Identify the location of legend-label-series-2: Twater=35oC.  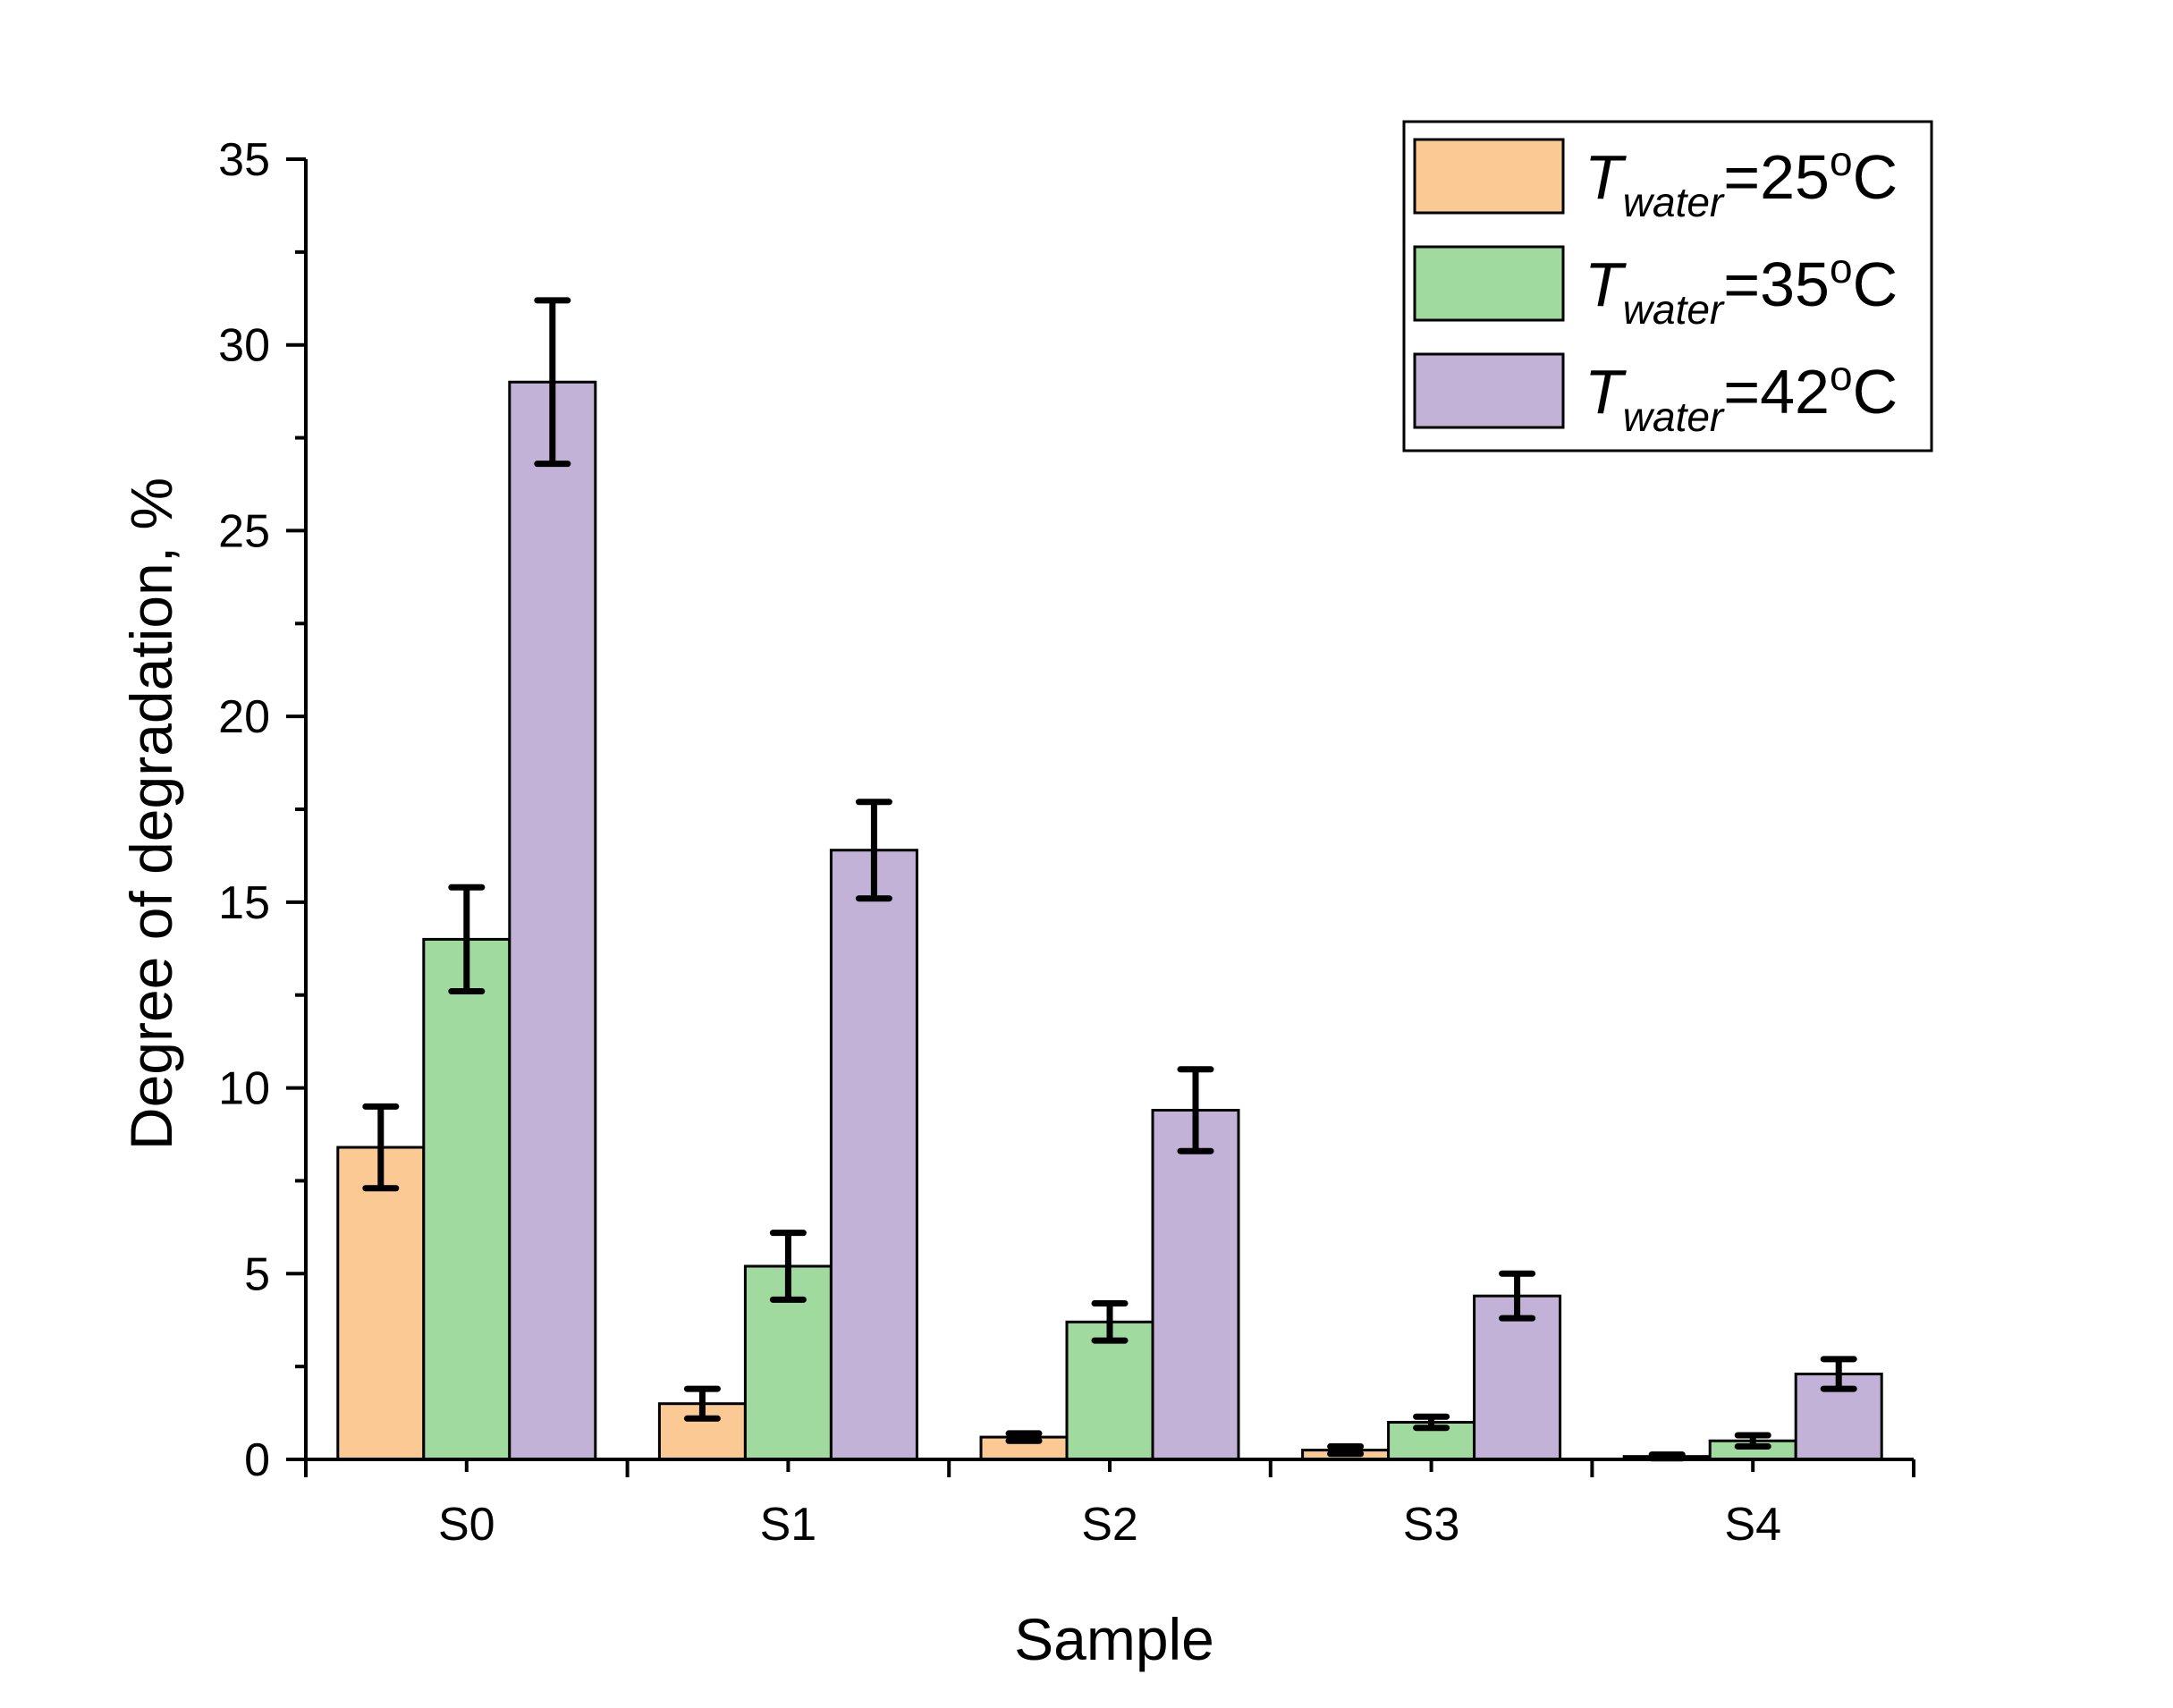
(1741, 289).